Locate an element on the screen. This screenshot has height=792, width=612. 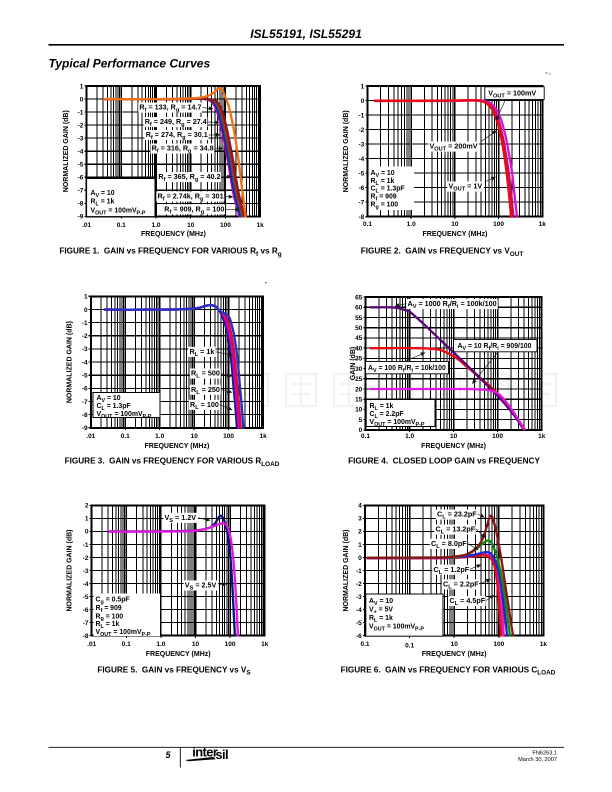
svg-text: Typical Performance Curves is located at coordinates (130, 63).